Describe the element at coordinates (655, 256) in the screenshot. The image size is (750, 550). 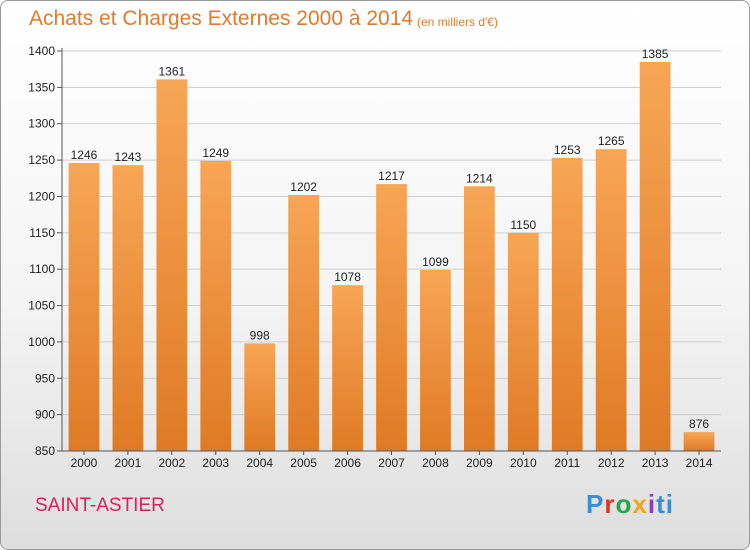
I see `bar-2013` at that location.